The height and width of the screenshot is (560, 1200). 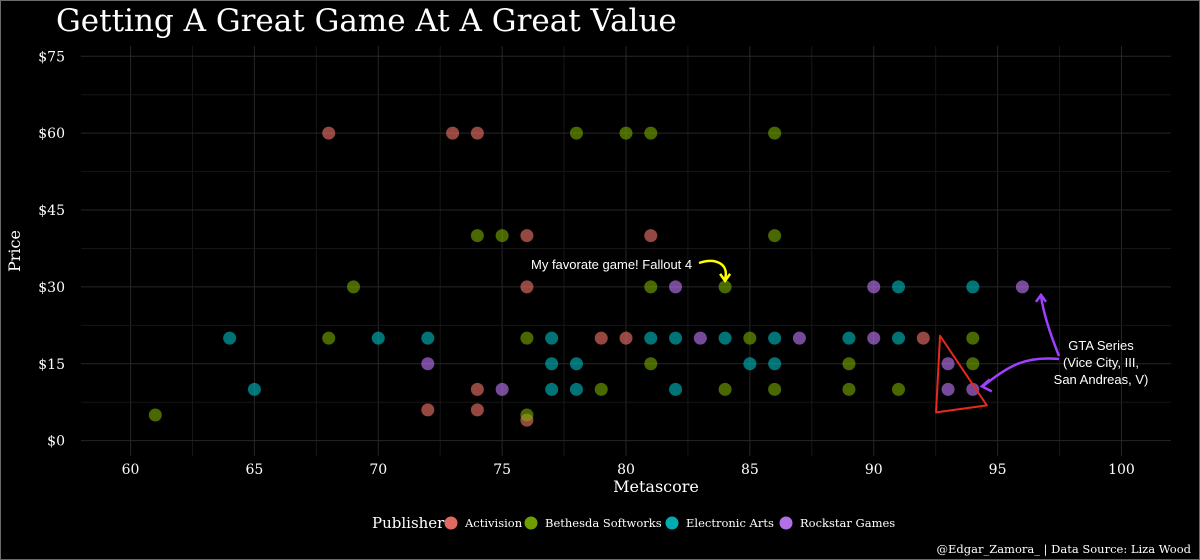 What do you see at coordinates (603, 523) in the screenshot?
I see `legend-label: Bethesda Softworks` at bounding box center [603, 523].